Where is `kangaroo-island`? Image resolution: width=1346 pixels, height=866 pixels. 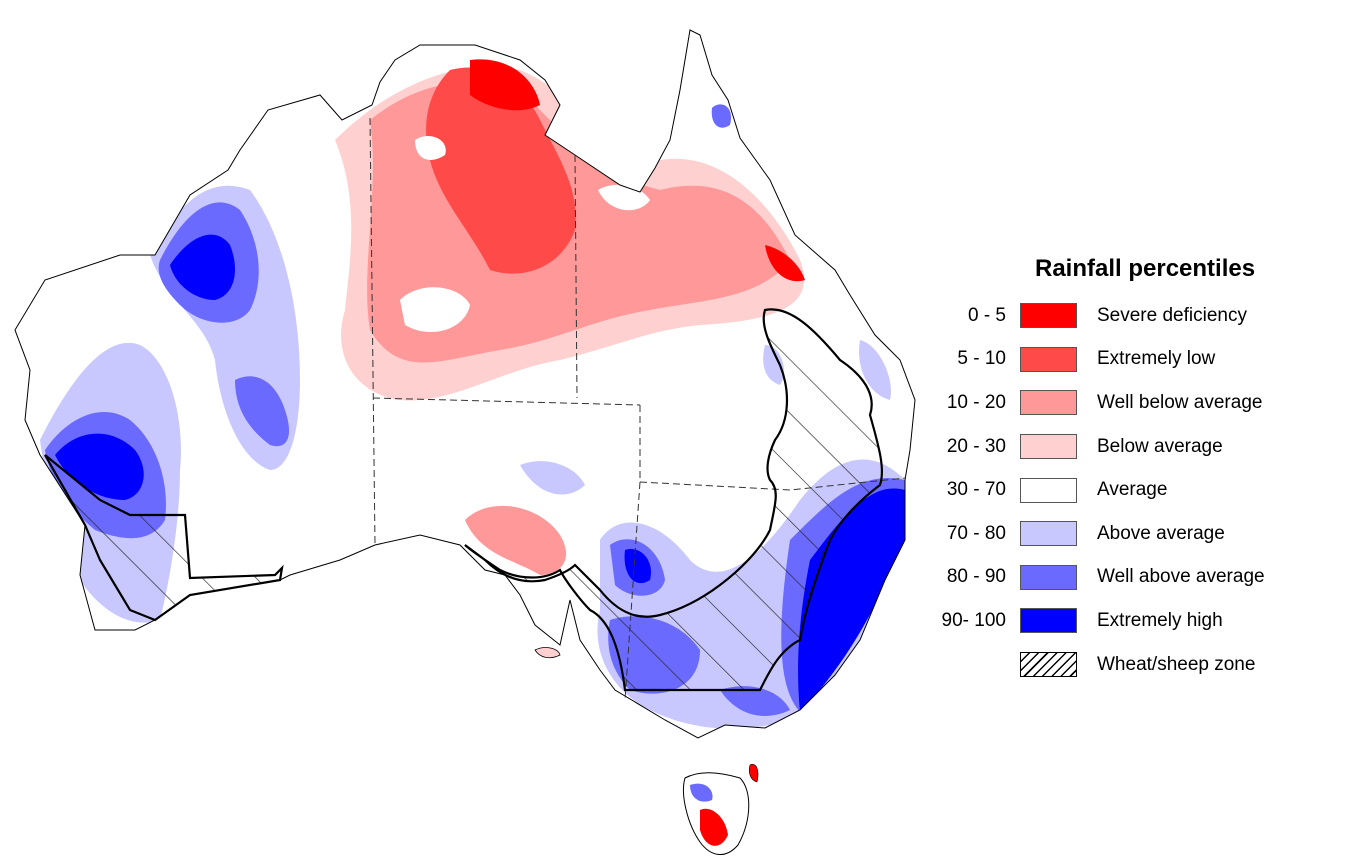 kangaroo-island is located at coordinates (547, 653).